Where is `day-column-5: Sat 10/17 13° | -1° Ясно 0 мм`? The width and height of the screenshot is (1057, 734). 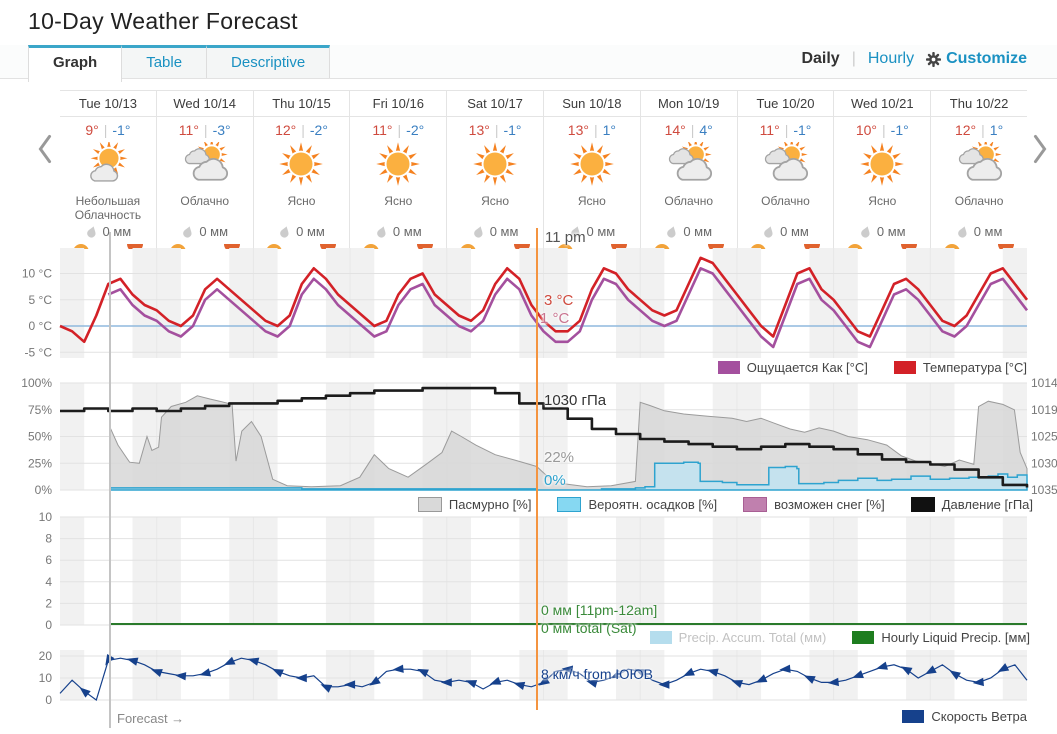
day-column-5: Sat 10/17 13° | -1° Ясно 0 мм is located at coordinates (494, 170).